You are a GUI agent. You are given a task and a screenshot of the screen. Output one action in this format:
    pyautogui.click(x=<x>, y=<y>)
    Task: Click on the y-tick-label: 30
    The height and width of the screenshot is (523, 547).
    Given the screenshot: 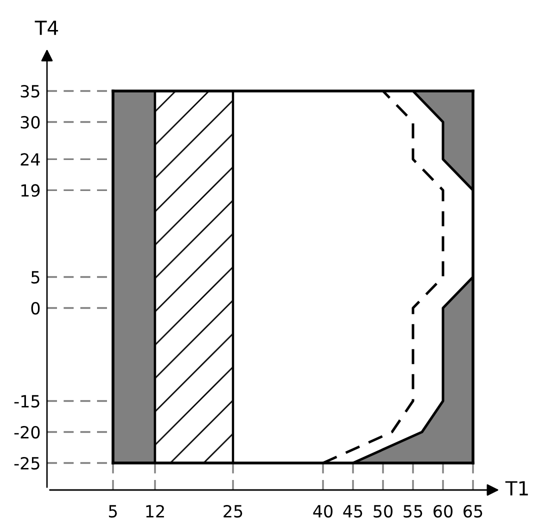 What is the action you would take?
    pyautogui.click(x=30, y=122)
    